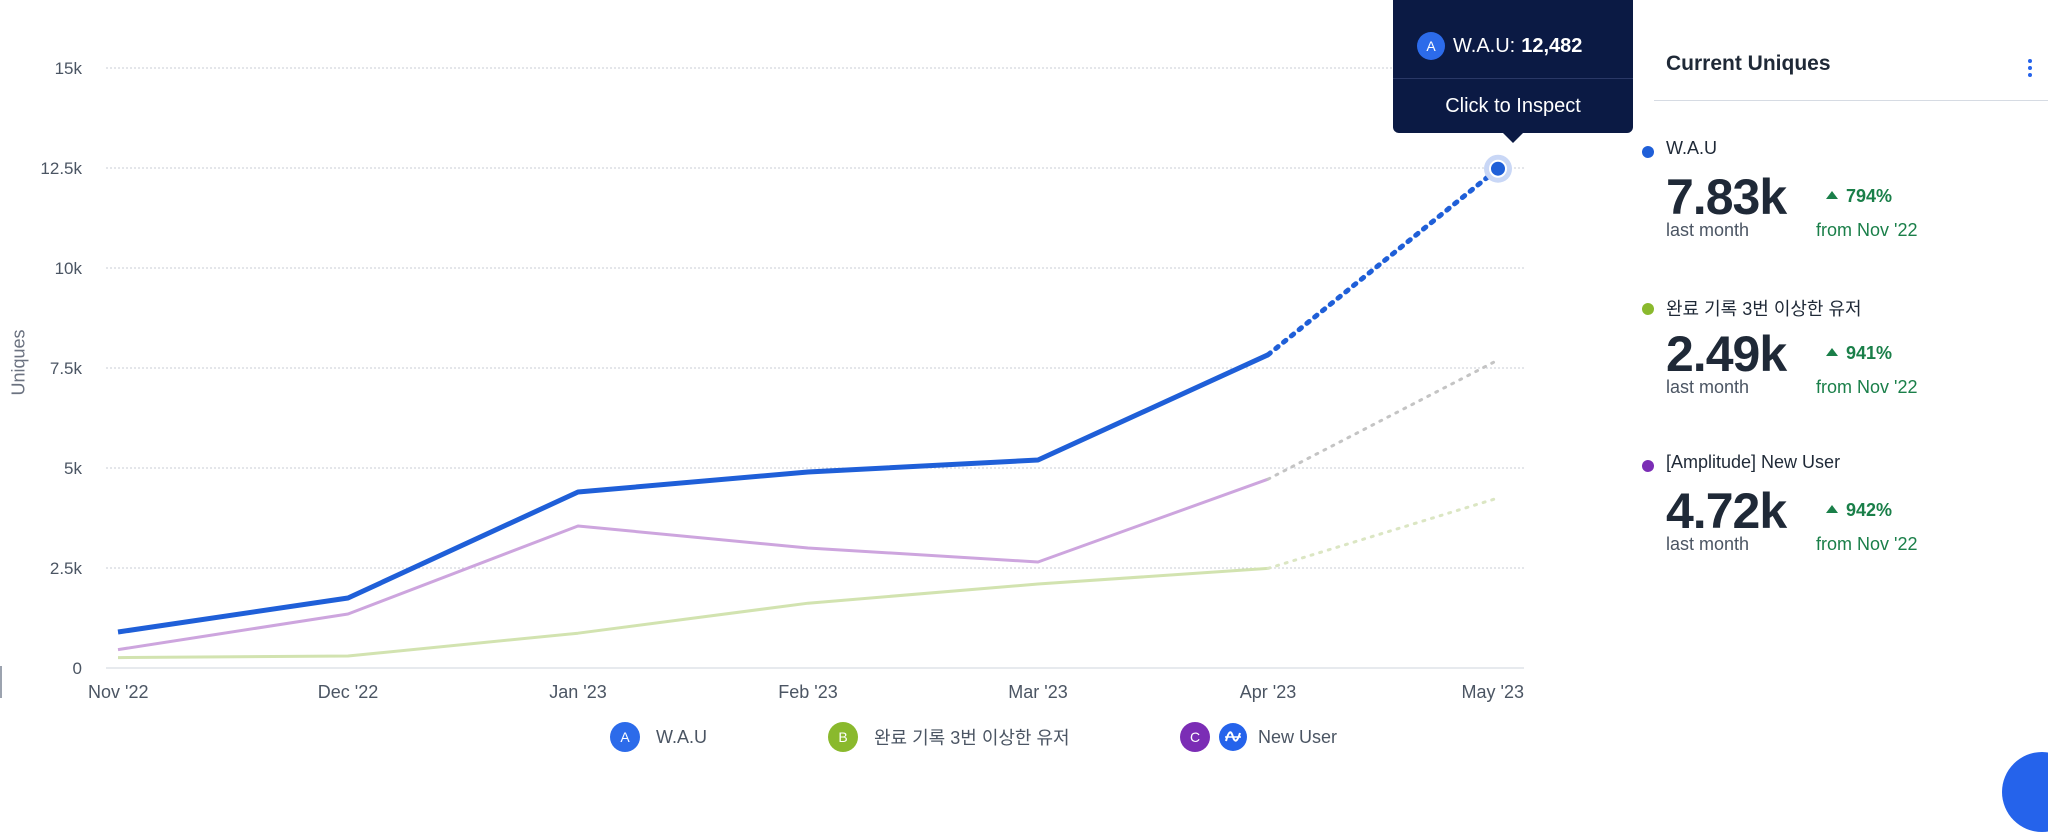  I want to click on legend-label-a: W.A.U, so click(682, 736).